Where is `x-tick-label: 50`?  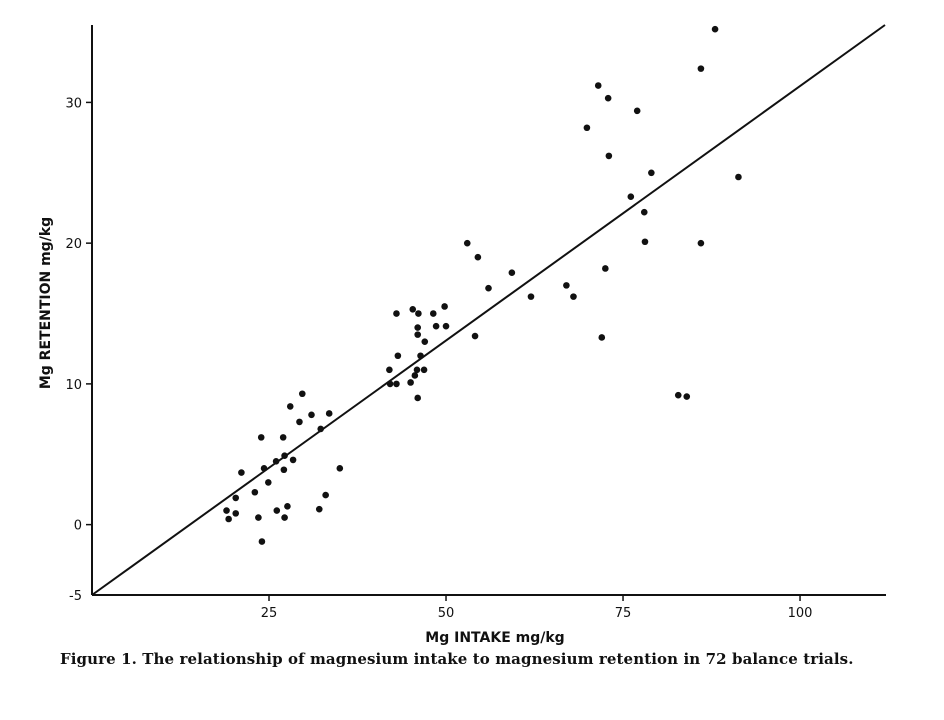
x-tick-label: 50 is located at coordinates (446, 613).